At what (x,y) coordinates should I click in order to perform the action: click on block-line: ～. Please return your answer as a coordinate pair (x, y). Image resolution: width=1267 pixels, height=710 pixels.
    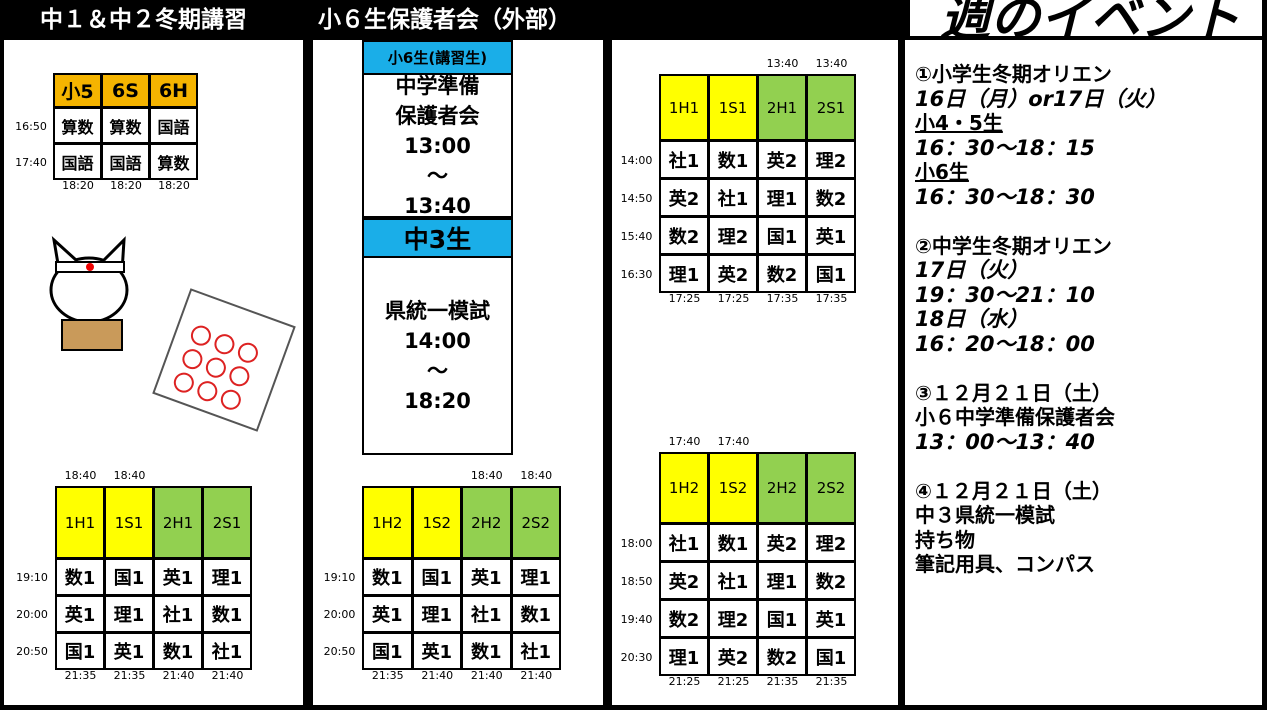
    Looking at the image, I should click on (437, 175).